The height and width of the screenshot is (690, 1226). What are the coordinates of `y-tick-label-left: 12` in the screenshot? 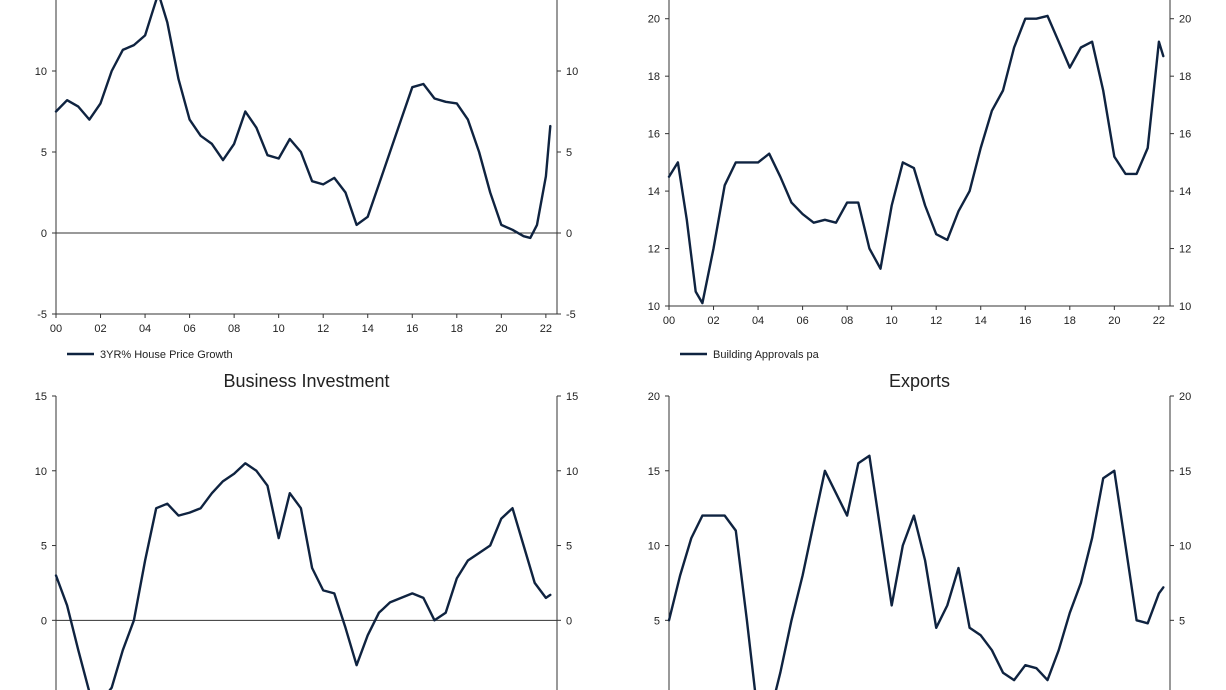 It's located at (654, 250).